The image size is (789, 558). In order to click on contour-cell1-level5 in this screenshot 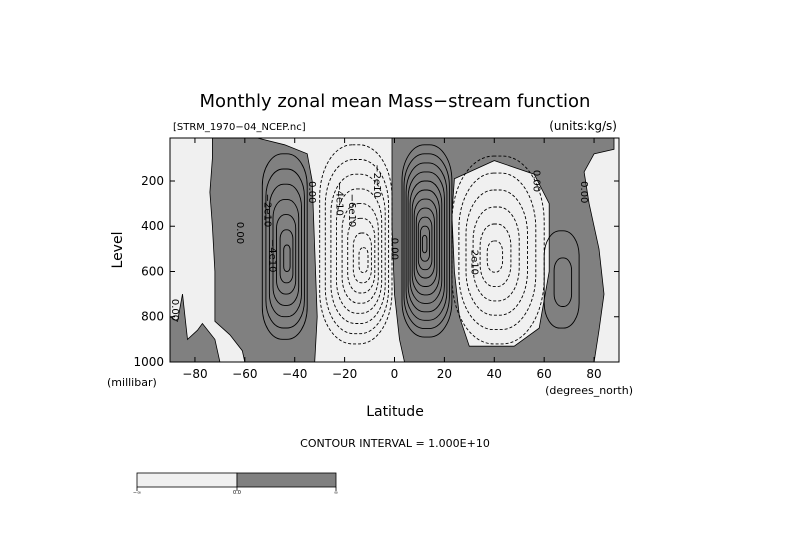, I will do `click(286, 254)`.